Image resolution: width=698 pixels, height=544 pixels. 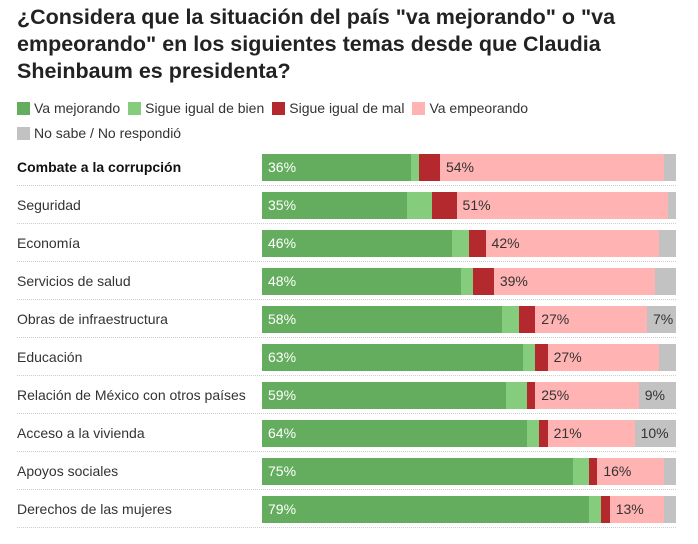 What do you see at coordinates (68, 108) in the screenshot?
I see `legend-item: Va mejorando` at bounding box center [68, 108].